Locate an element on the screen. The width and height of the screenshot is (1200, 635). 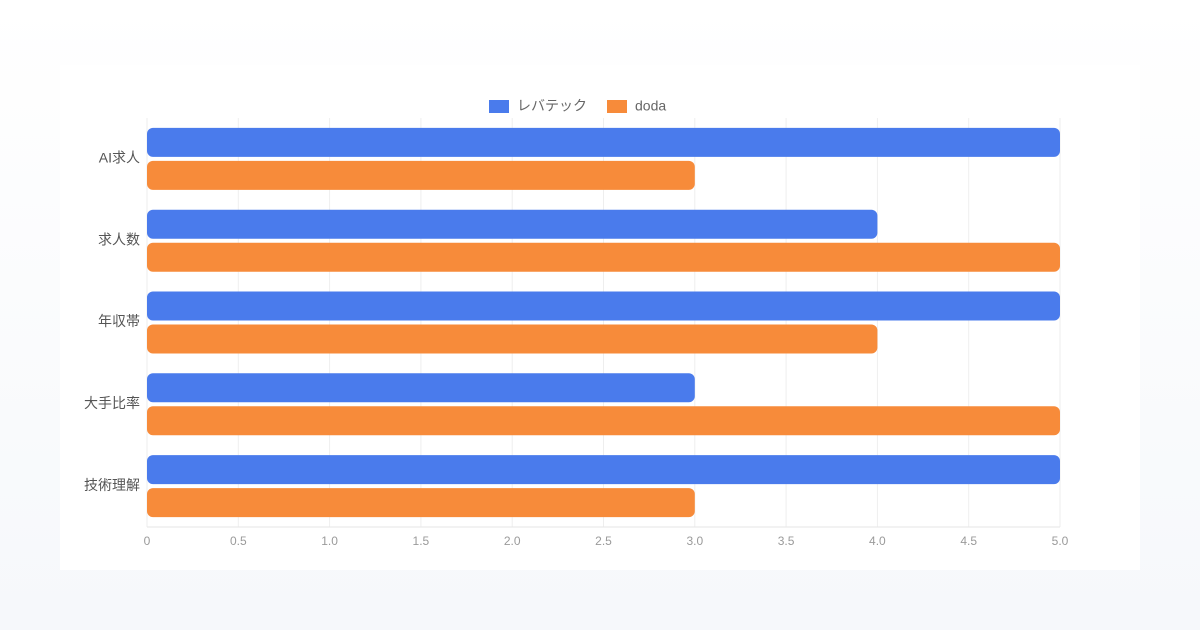
x-tick-label: 0.5 is located at coordinates (238, 541).